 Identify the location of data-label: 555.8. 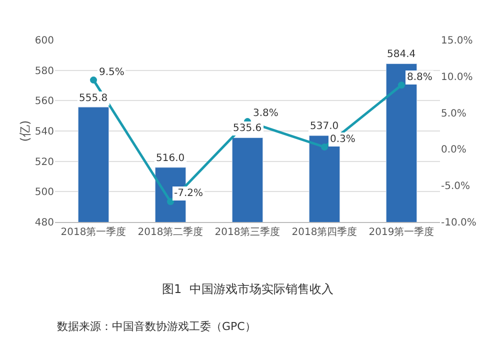
(93, 98).